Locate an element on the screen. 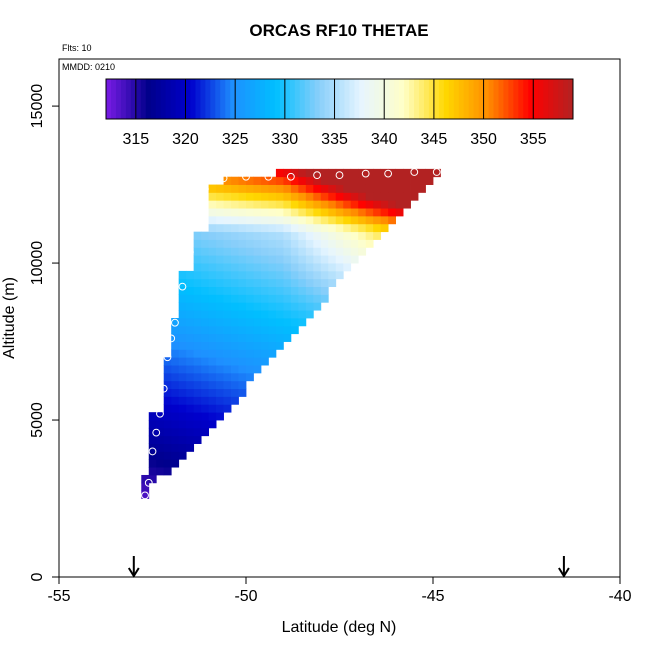 This screenshot has height=650, width=650. colorbar-frame is located at coordinates (339, 99).